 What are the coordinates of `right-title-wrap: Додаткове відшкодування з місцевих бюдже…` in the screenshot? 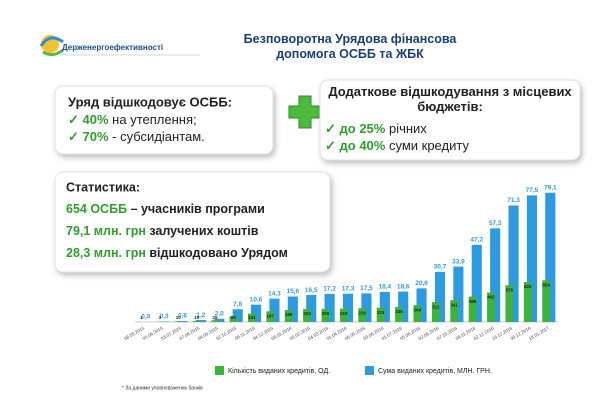 It's located at (450, 102).